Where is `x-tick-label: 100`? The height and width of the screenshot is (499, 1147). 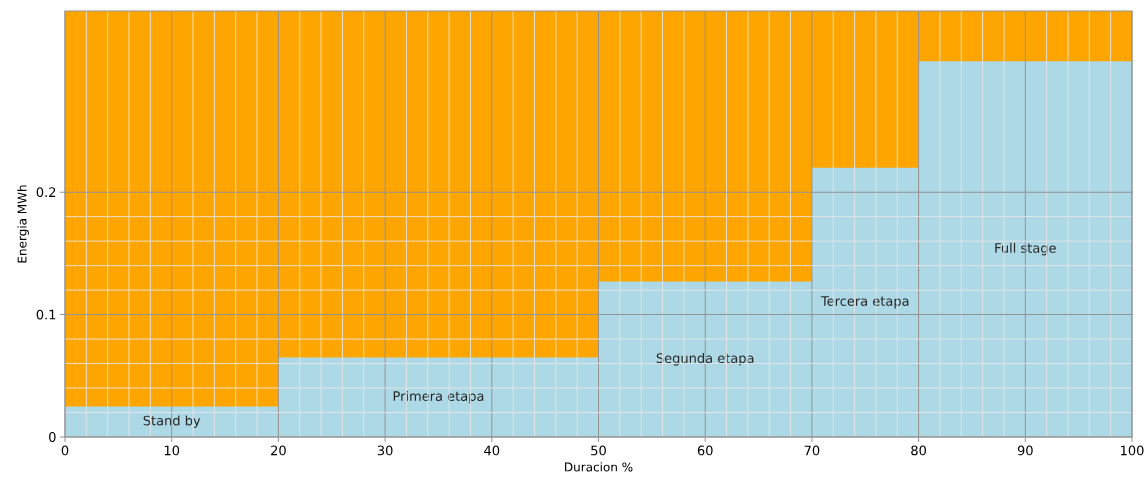
x-tick-label: 100 is located at coordinates (1132, 450).